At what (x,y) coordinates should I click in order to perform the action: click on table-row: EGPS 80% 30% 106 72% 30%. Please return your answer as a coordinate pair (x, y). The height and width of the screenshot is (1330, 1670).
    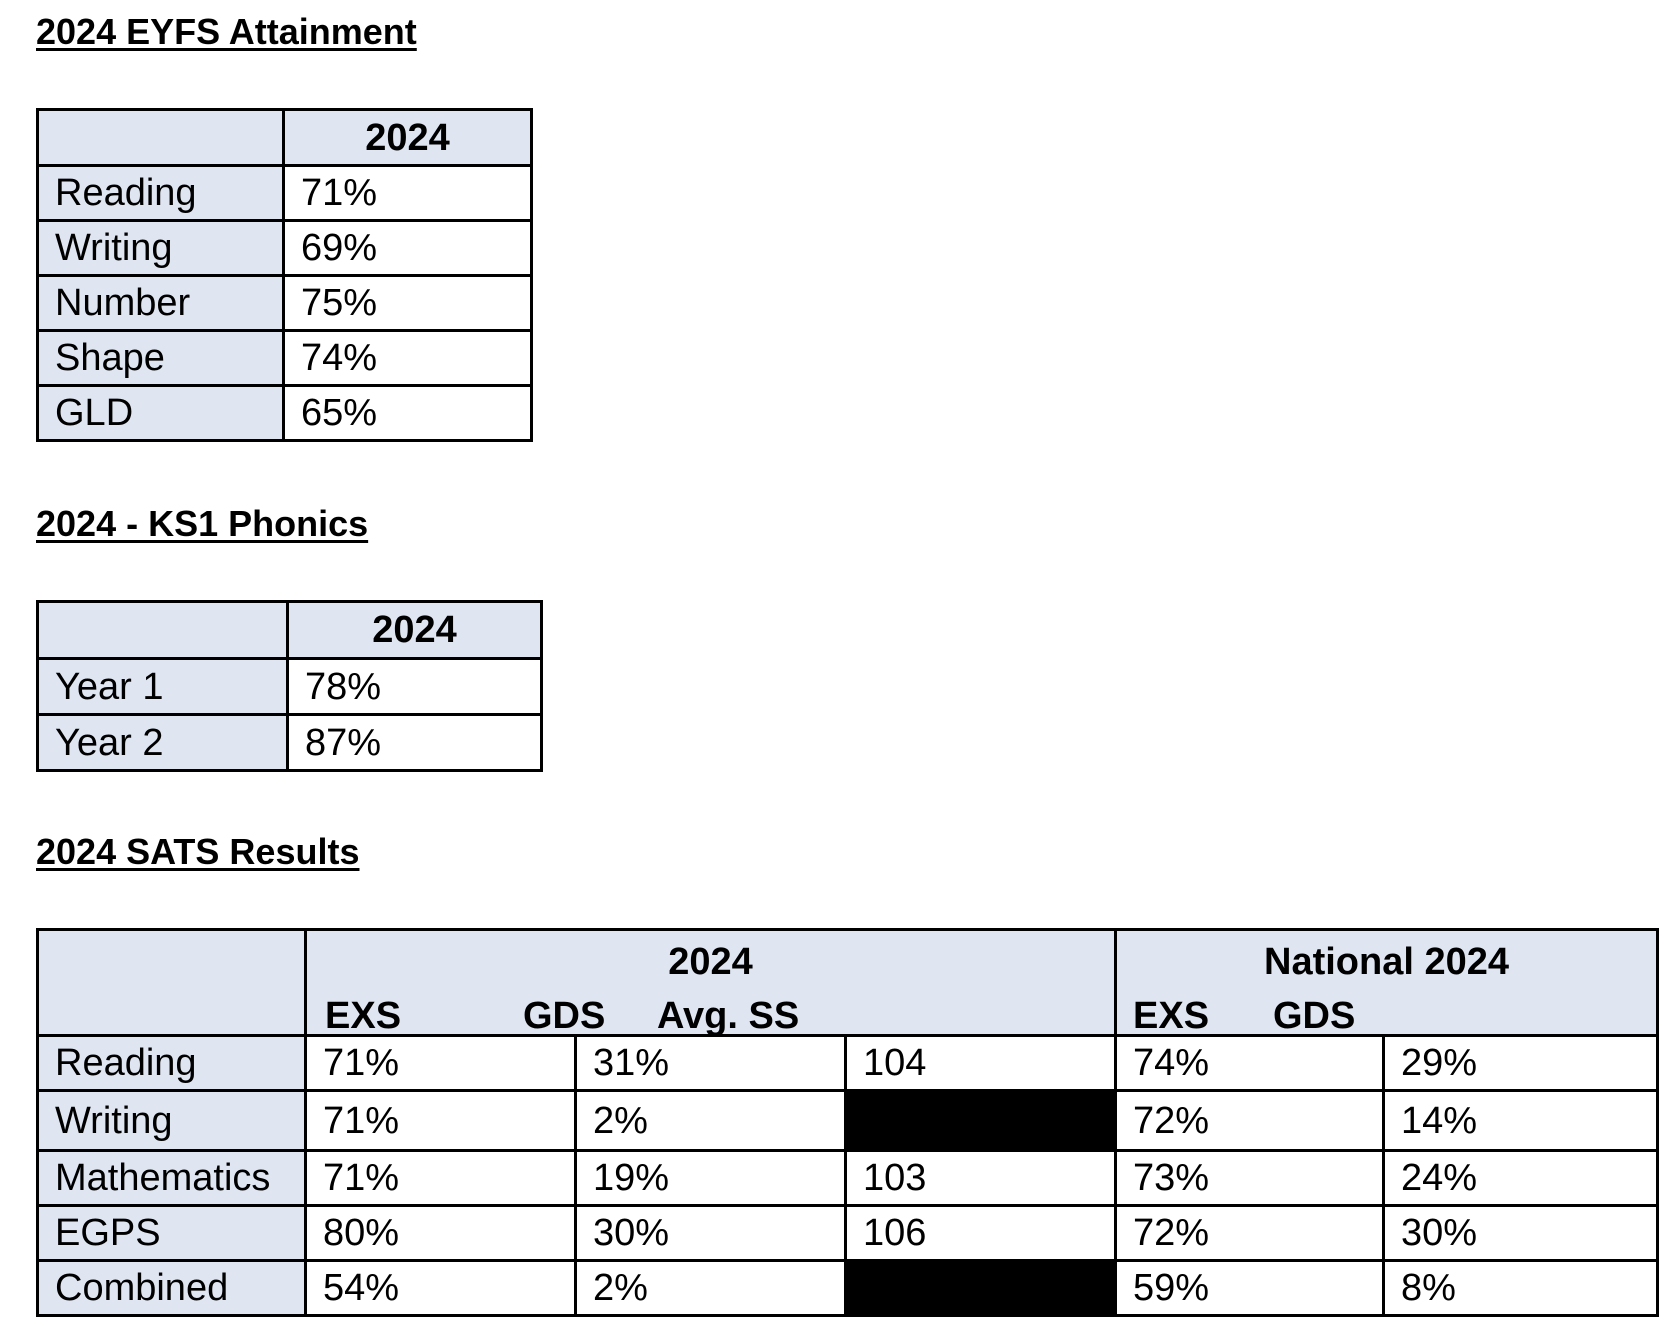
    Looking at the image, I should click on (847, 1233).